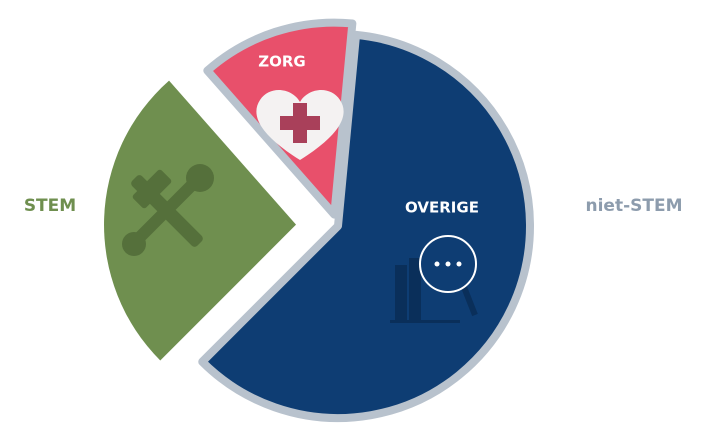 The width and height of the screenshot is (706, 444). I want to click on heart-icon, so click(300, 125).